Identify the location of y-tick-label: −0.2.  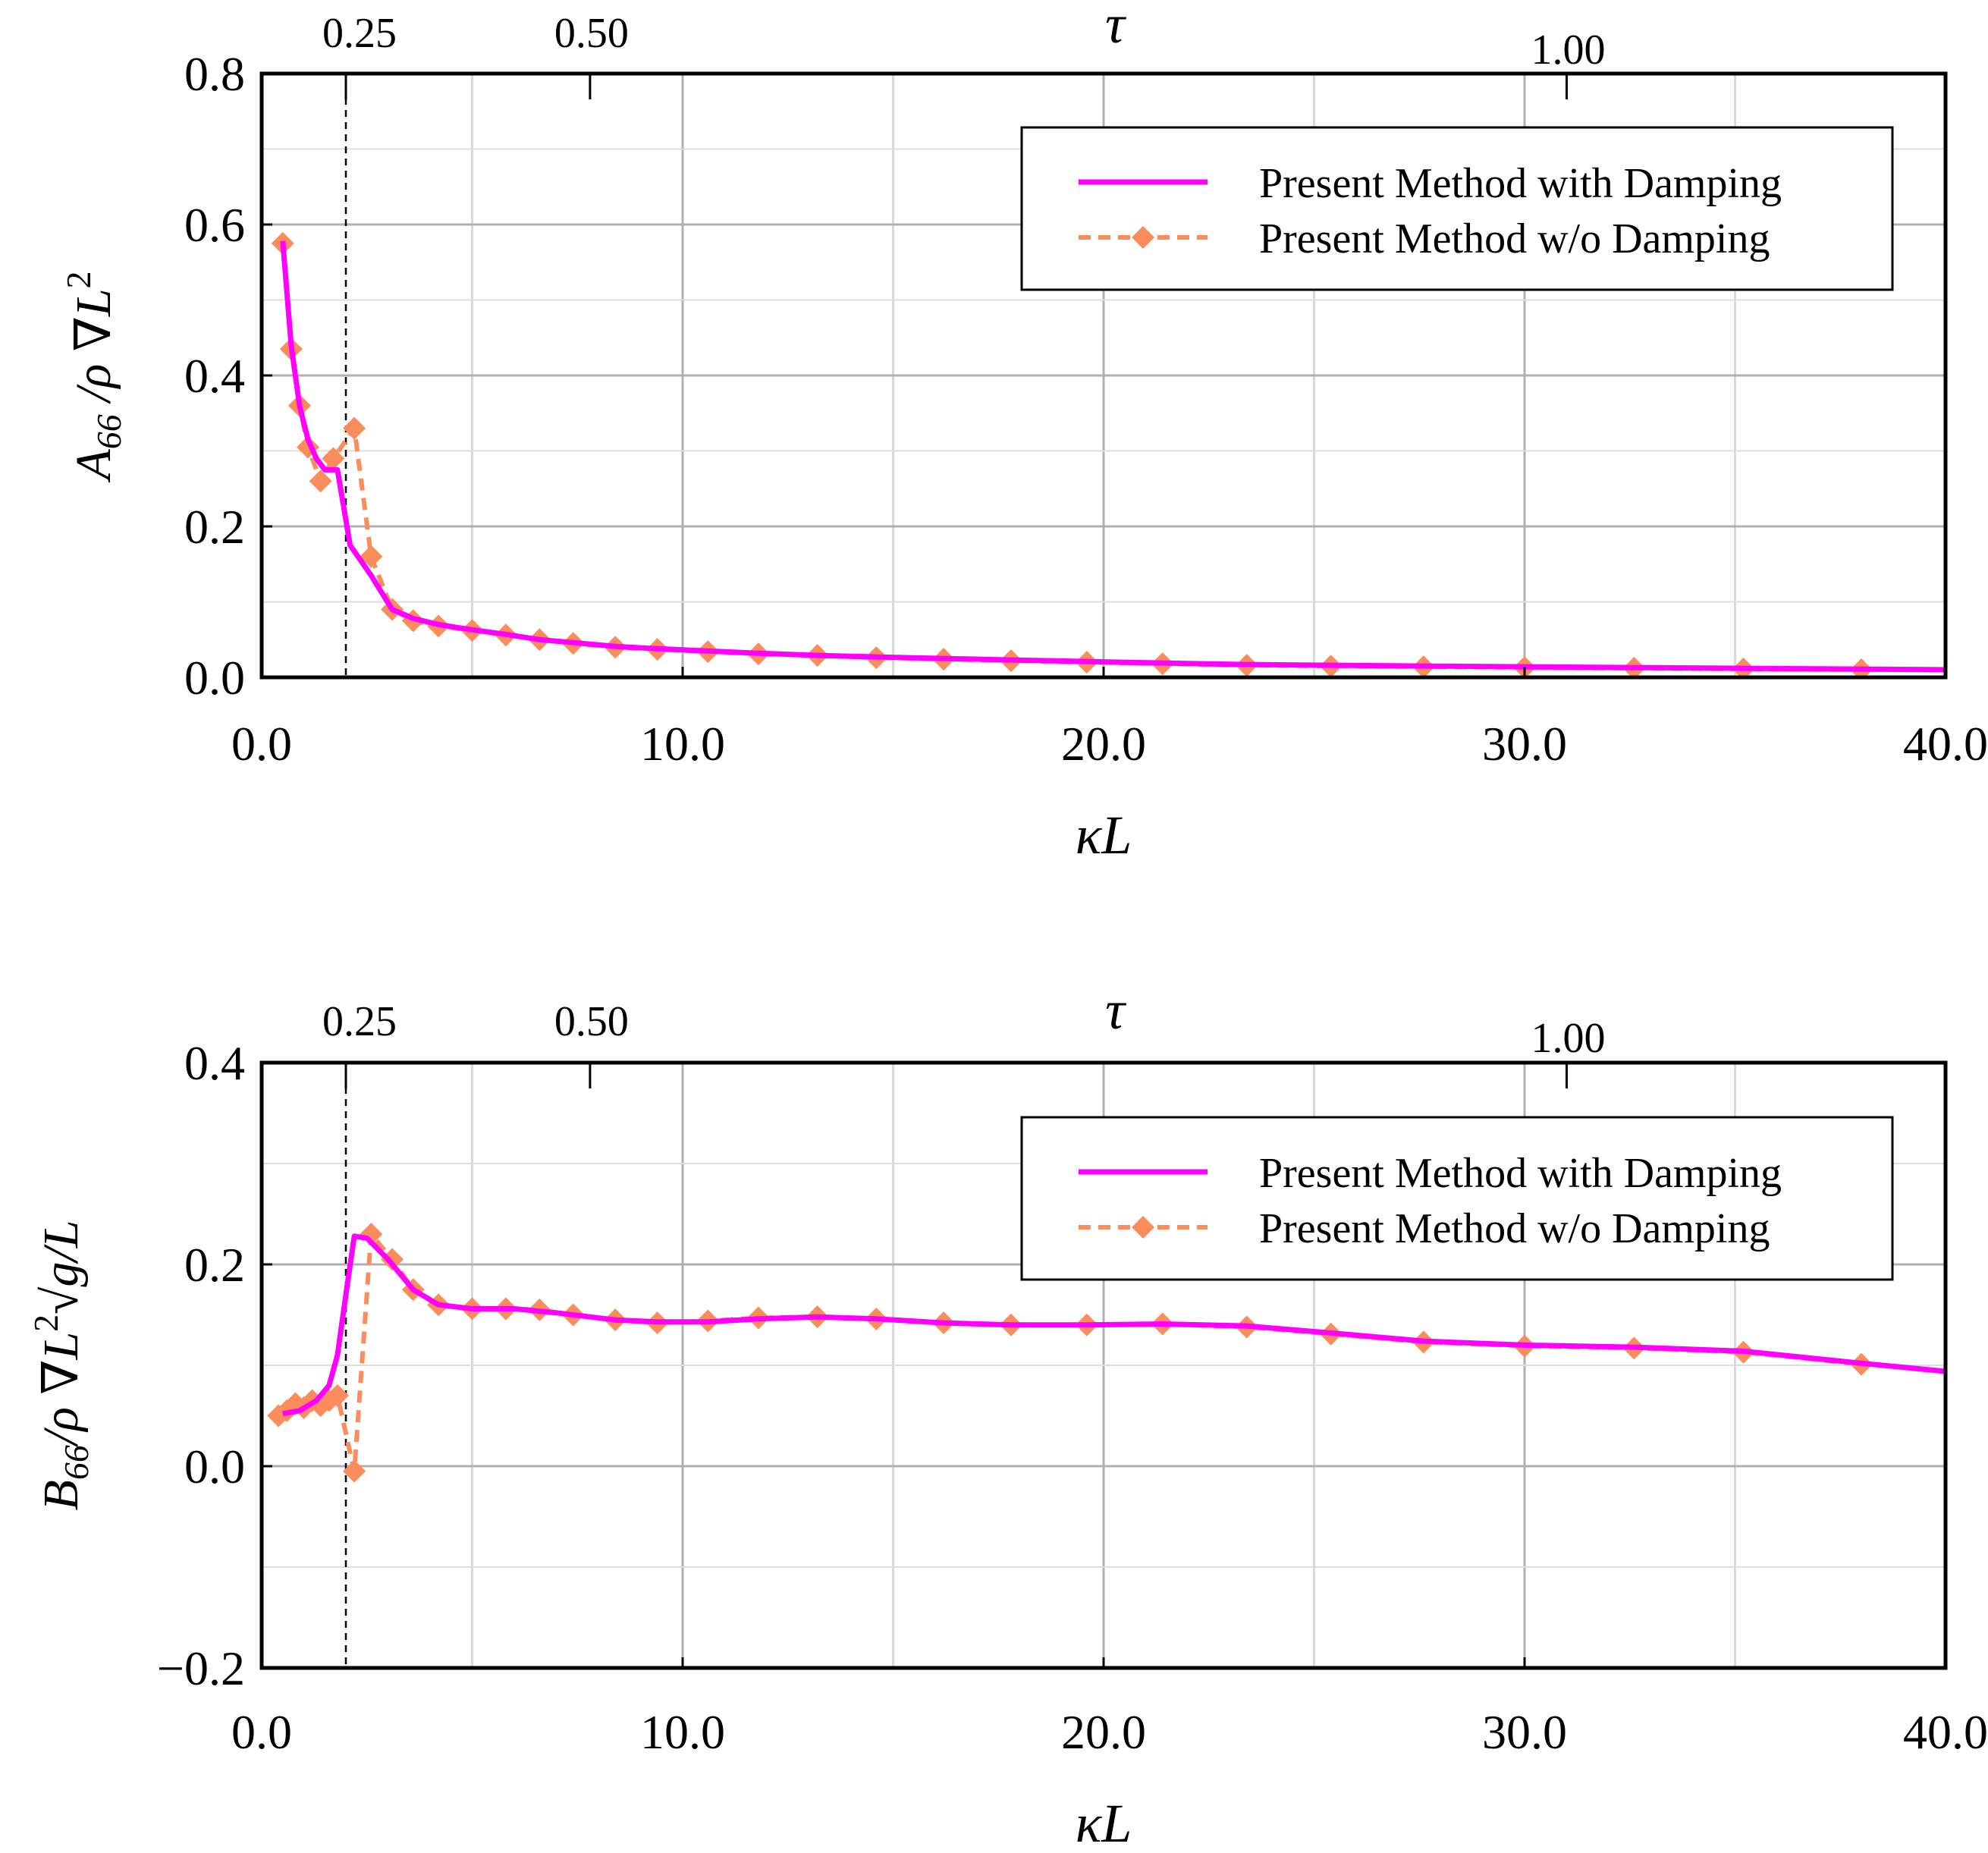
(201, 1668).